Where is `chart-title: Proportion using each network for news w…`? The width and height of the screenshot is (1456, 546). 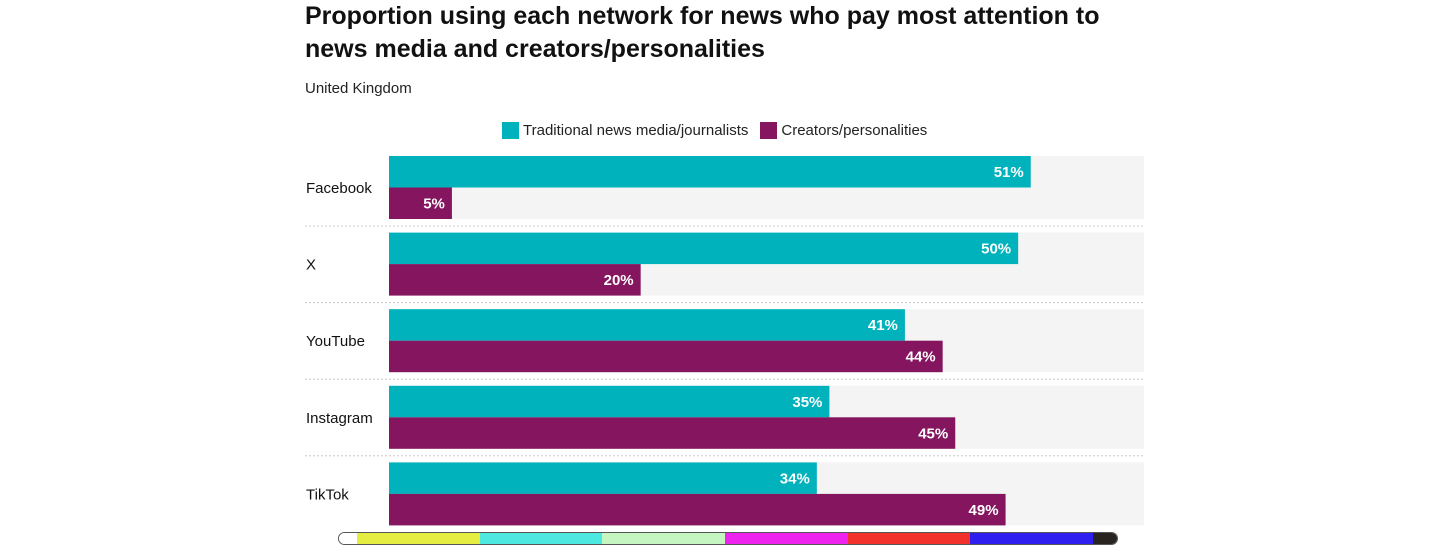 chart-title: Proportion using each network for news w… is located at coordinates (702, 32).